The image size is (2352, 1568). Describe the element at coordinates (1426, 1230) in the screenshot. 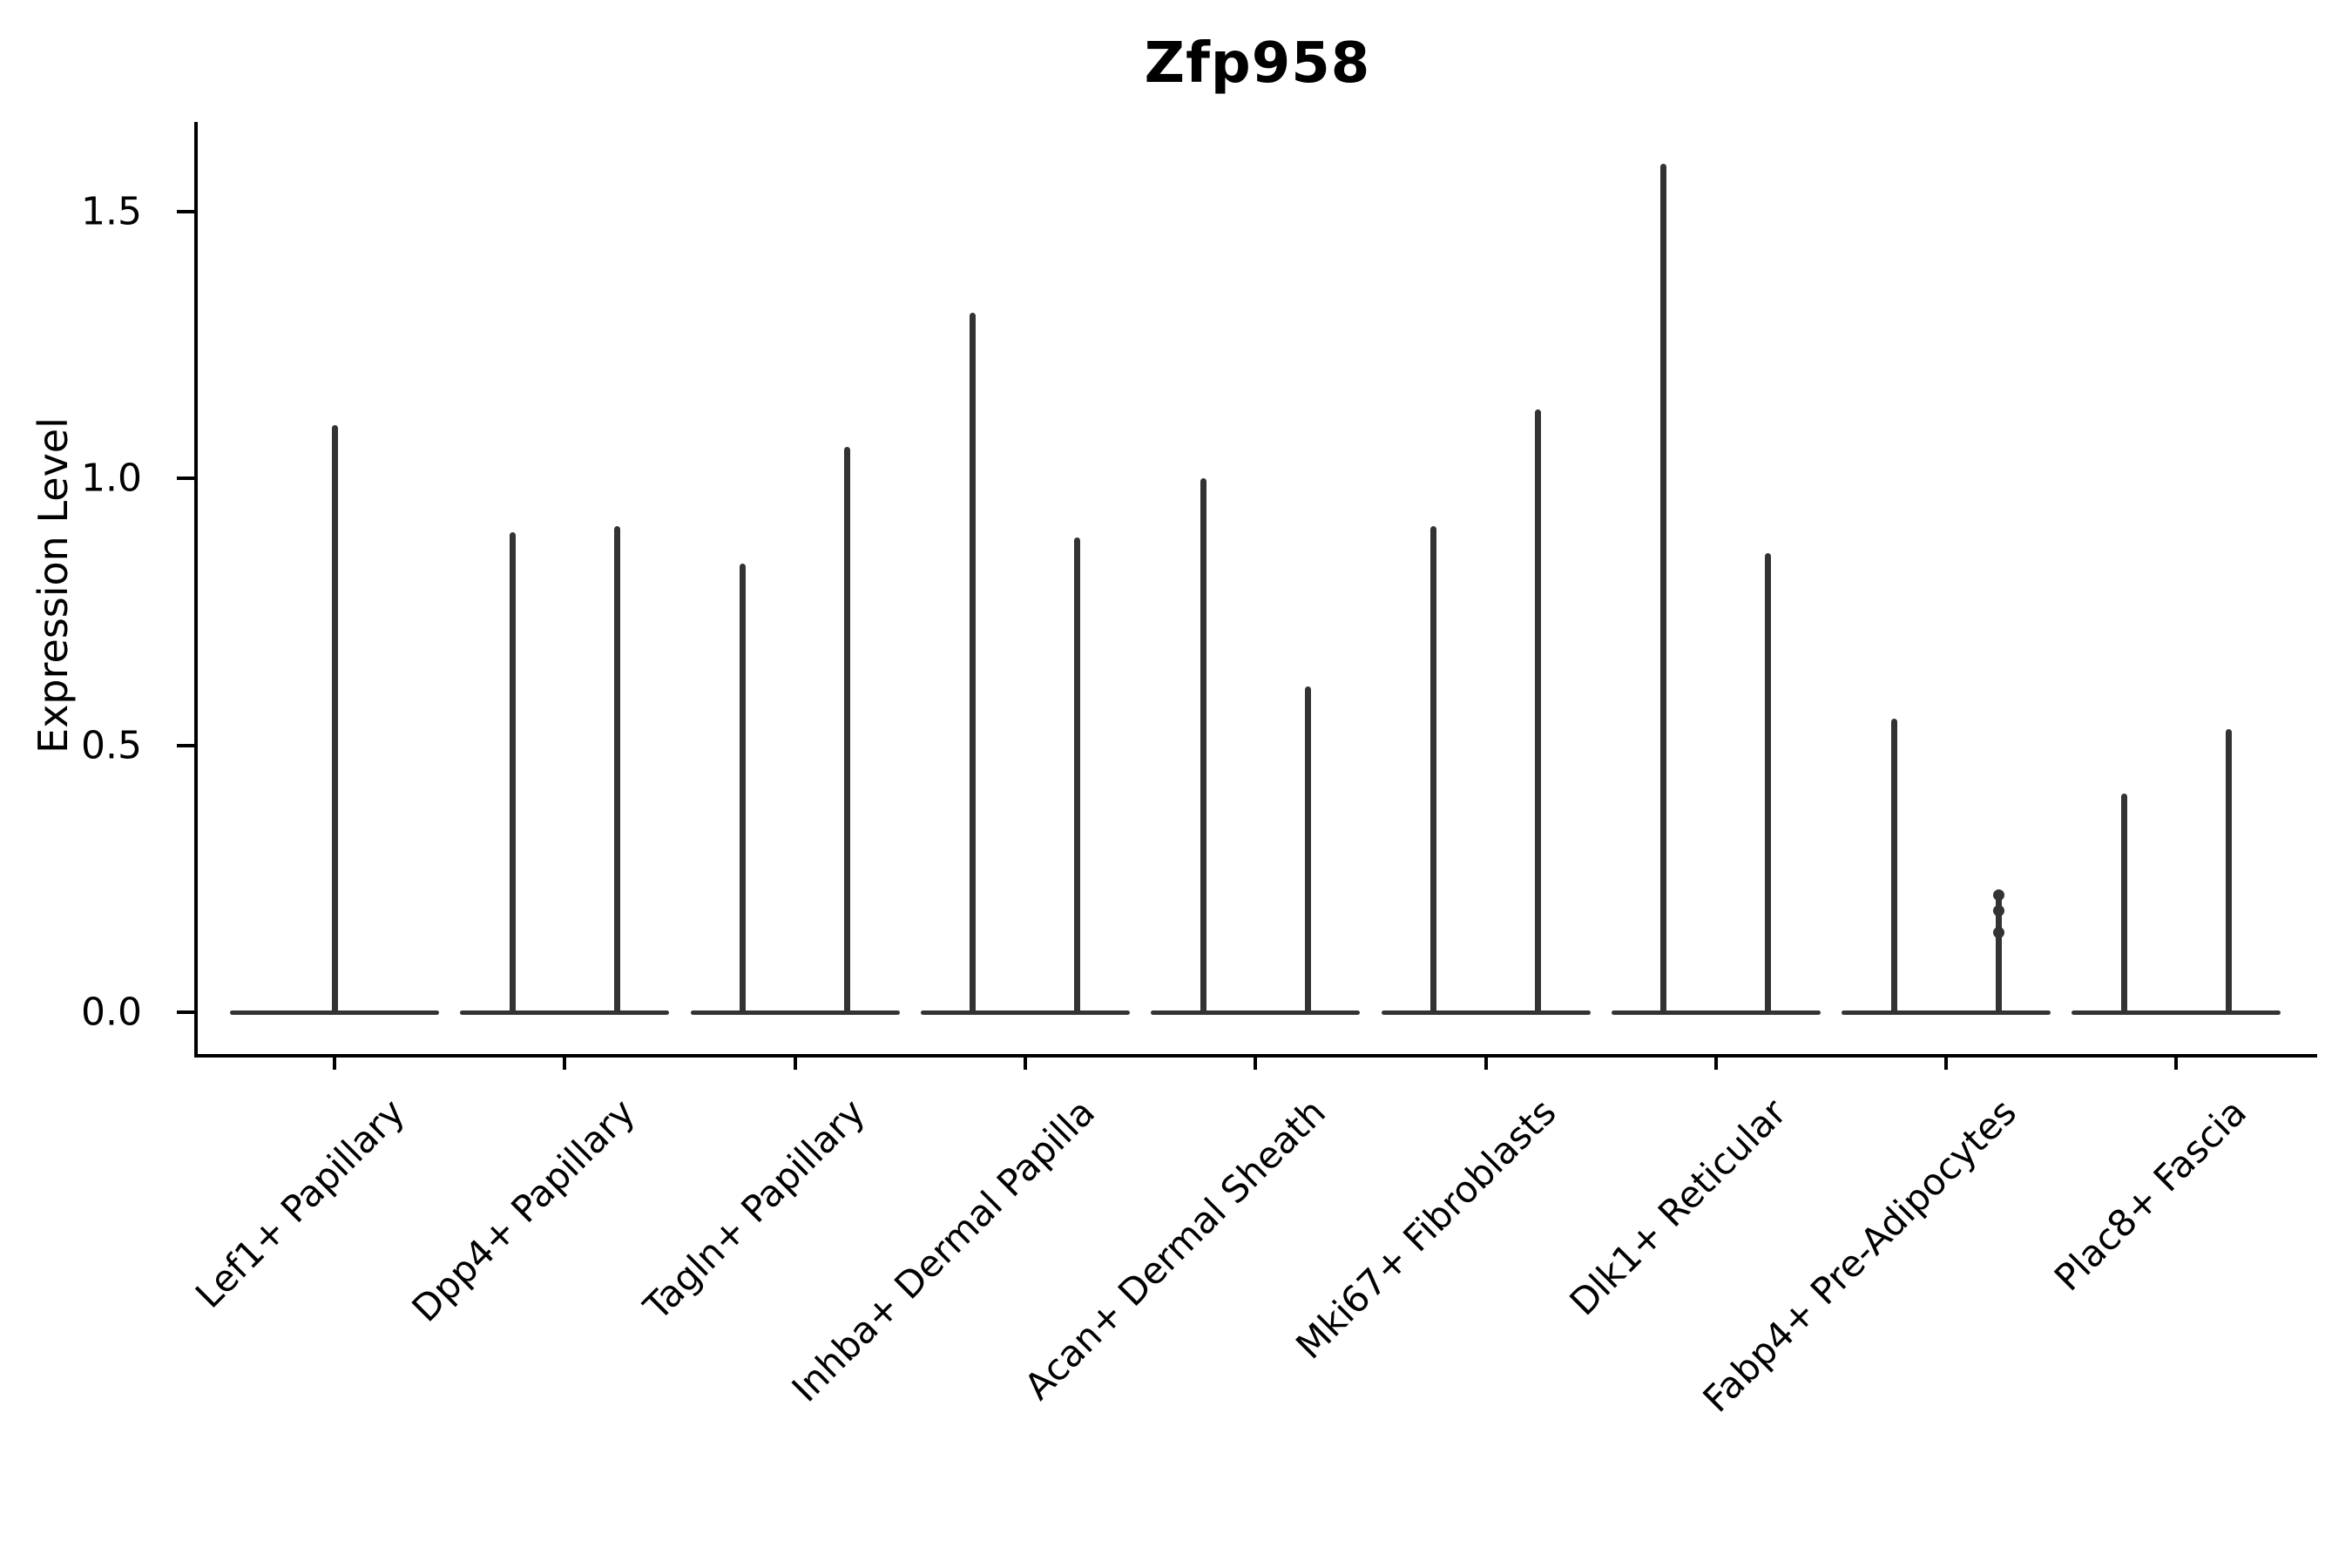

I see `x-tick-label: Mki67+ Fibroblasts` at that location.